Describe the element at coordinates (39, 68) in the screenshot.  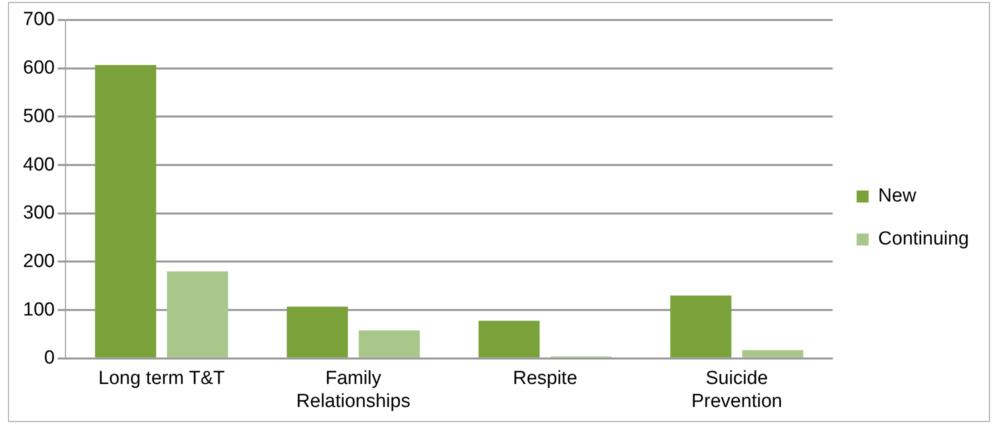
I see `y-tick-label: 600` at that location.